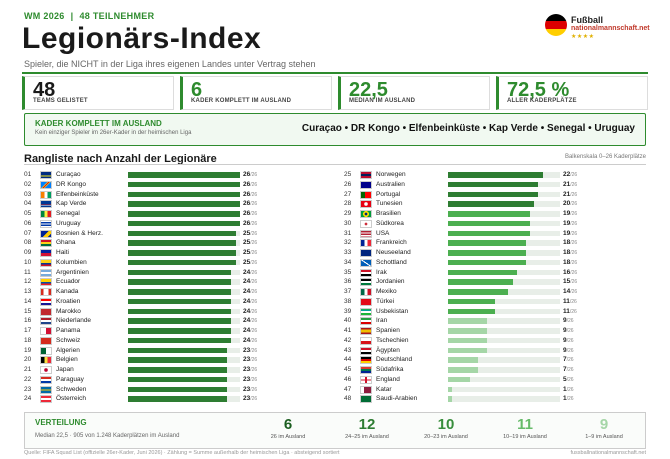 The height and width of the screenshot is (459, 670). Describe the element at coordinates (68, 282) in the screenshot. I see `country-label: Ecuador` at that location.